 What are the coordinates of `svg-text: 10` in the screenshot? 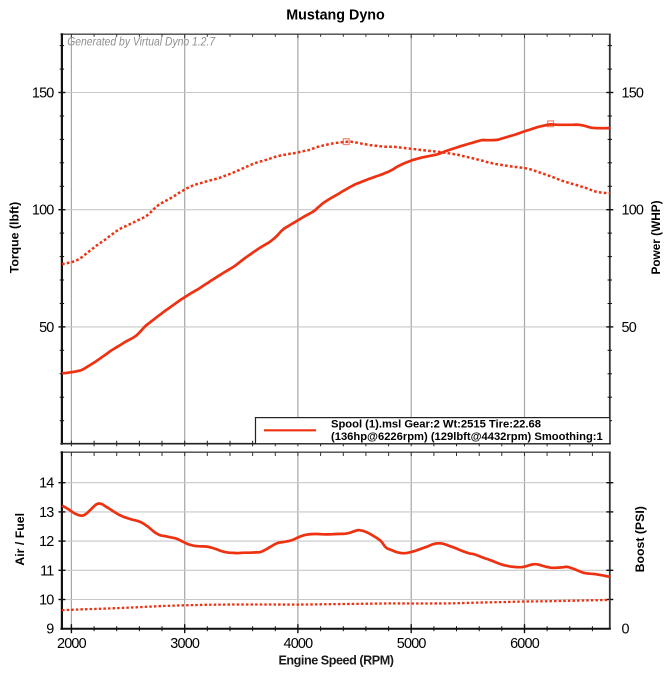 It's located at (46, 601).